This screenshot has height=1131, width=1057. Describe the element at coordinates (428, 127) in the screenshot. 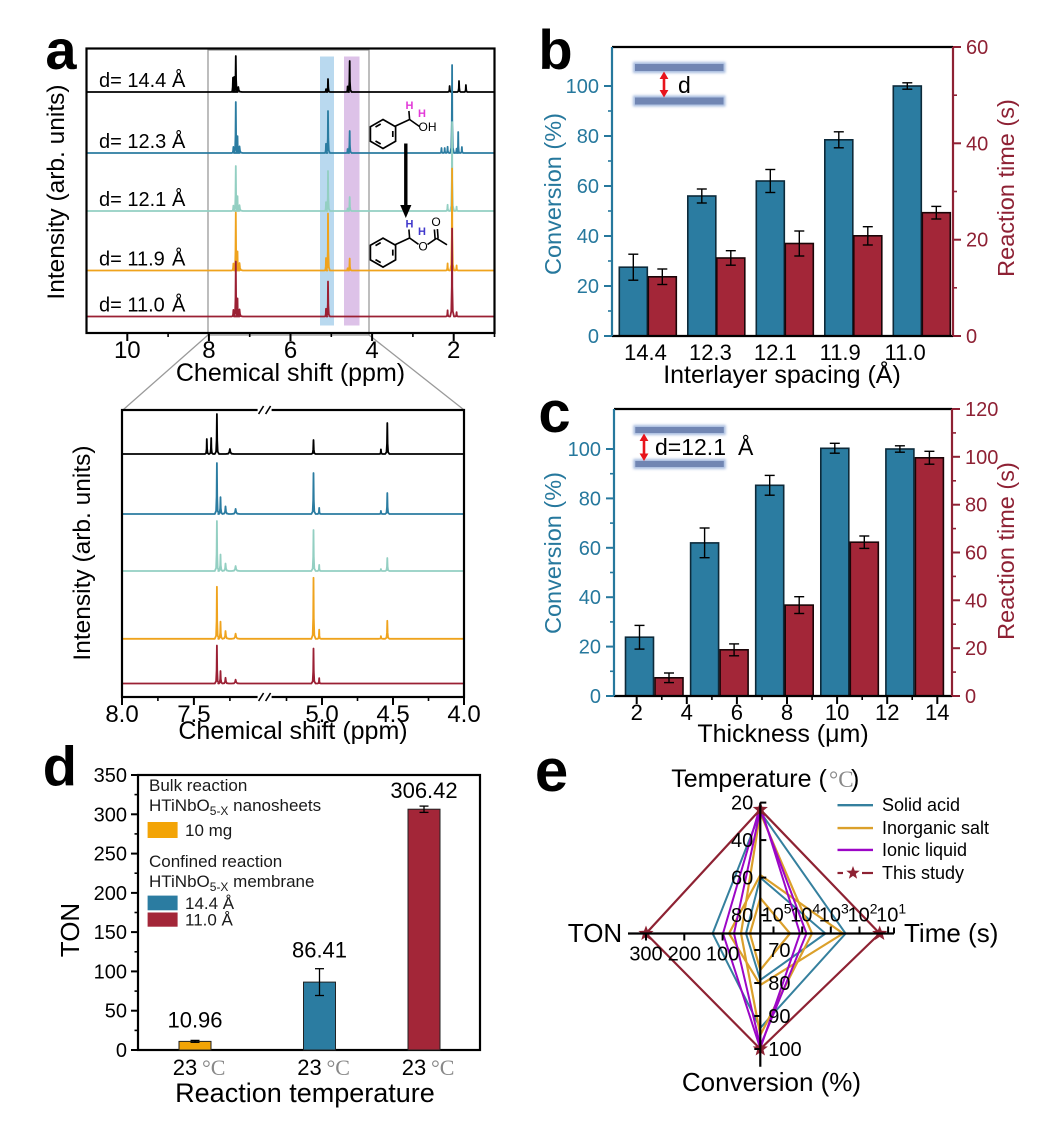

I see `svg-text: OH` at that location.